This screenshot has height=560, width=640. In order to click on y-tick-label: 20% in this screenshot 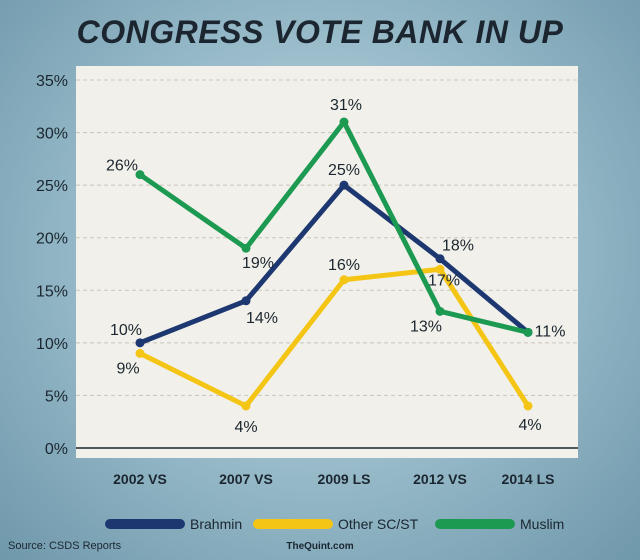, I will do `click(52, 239)`.